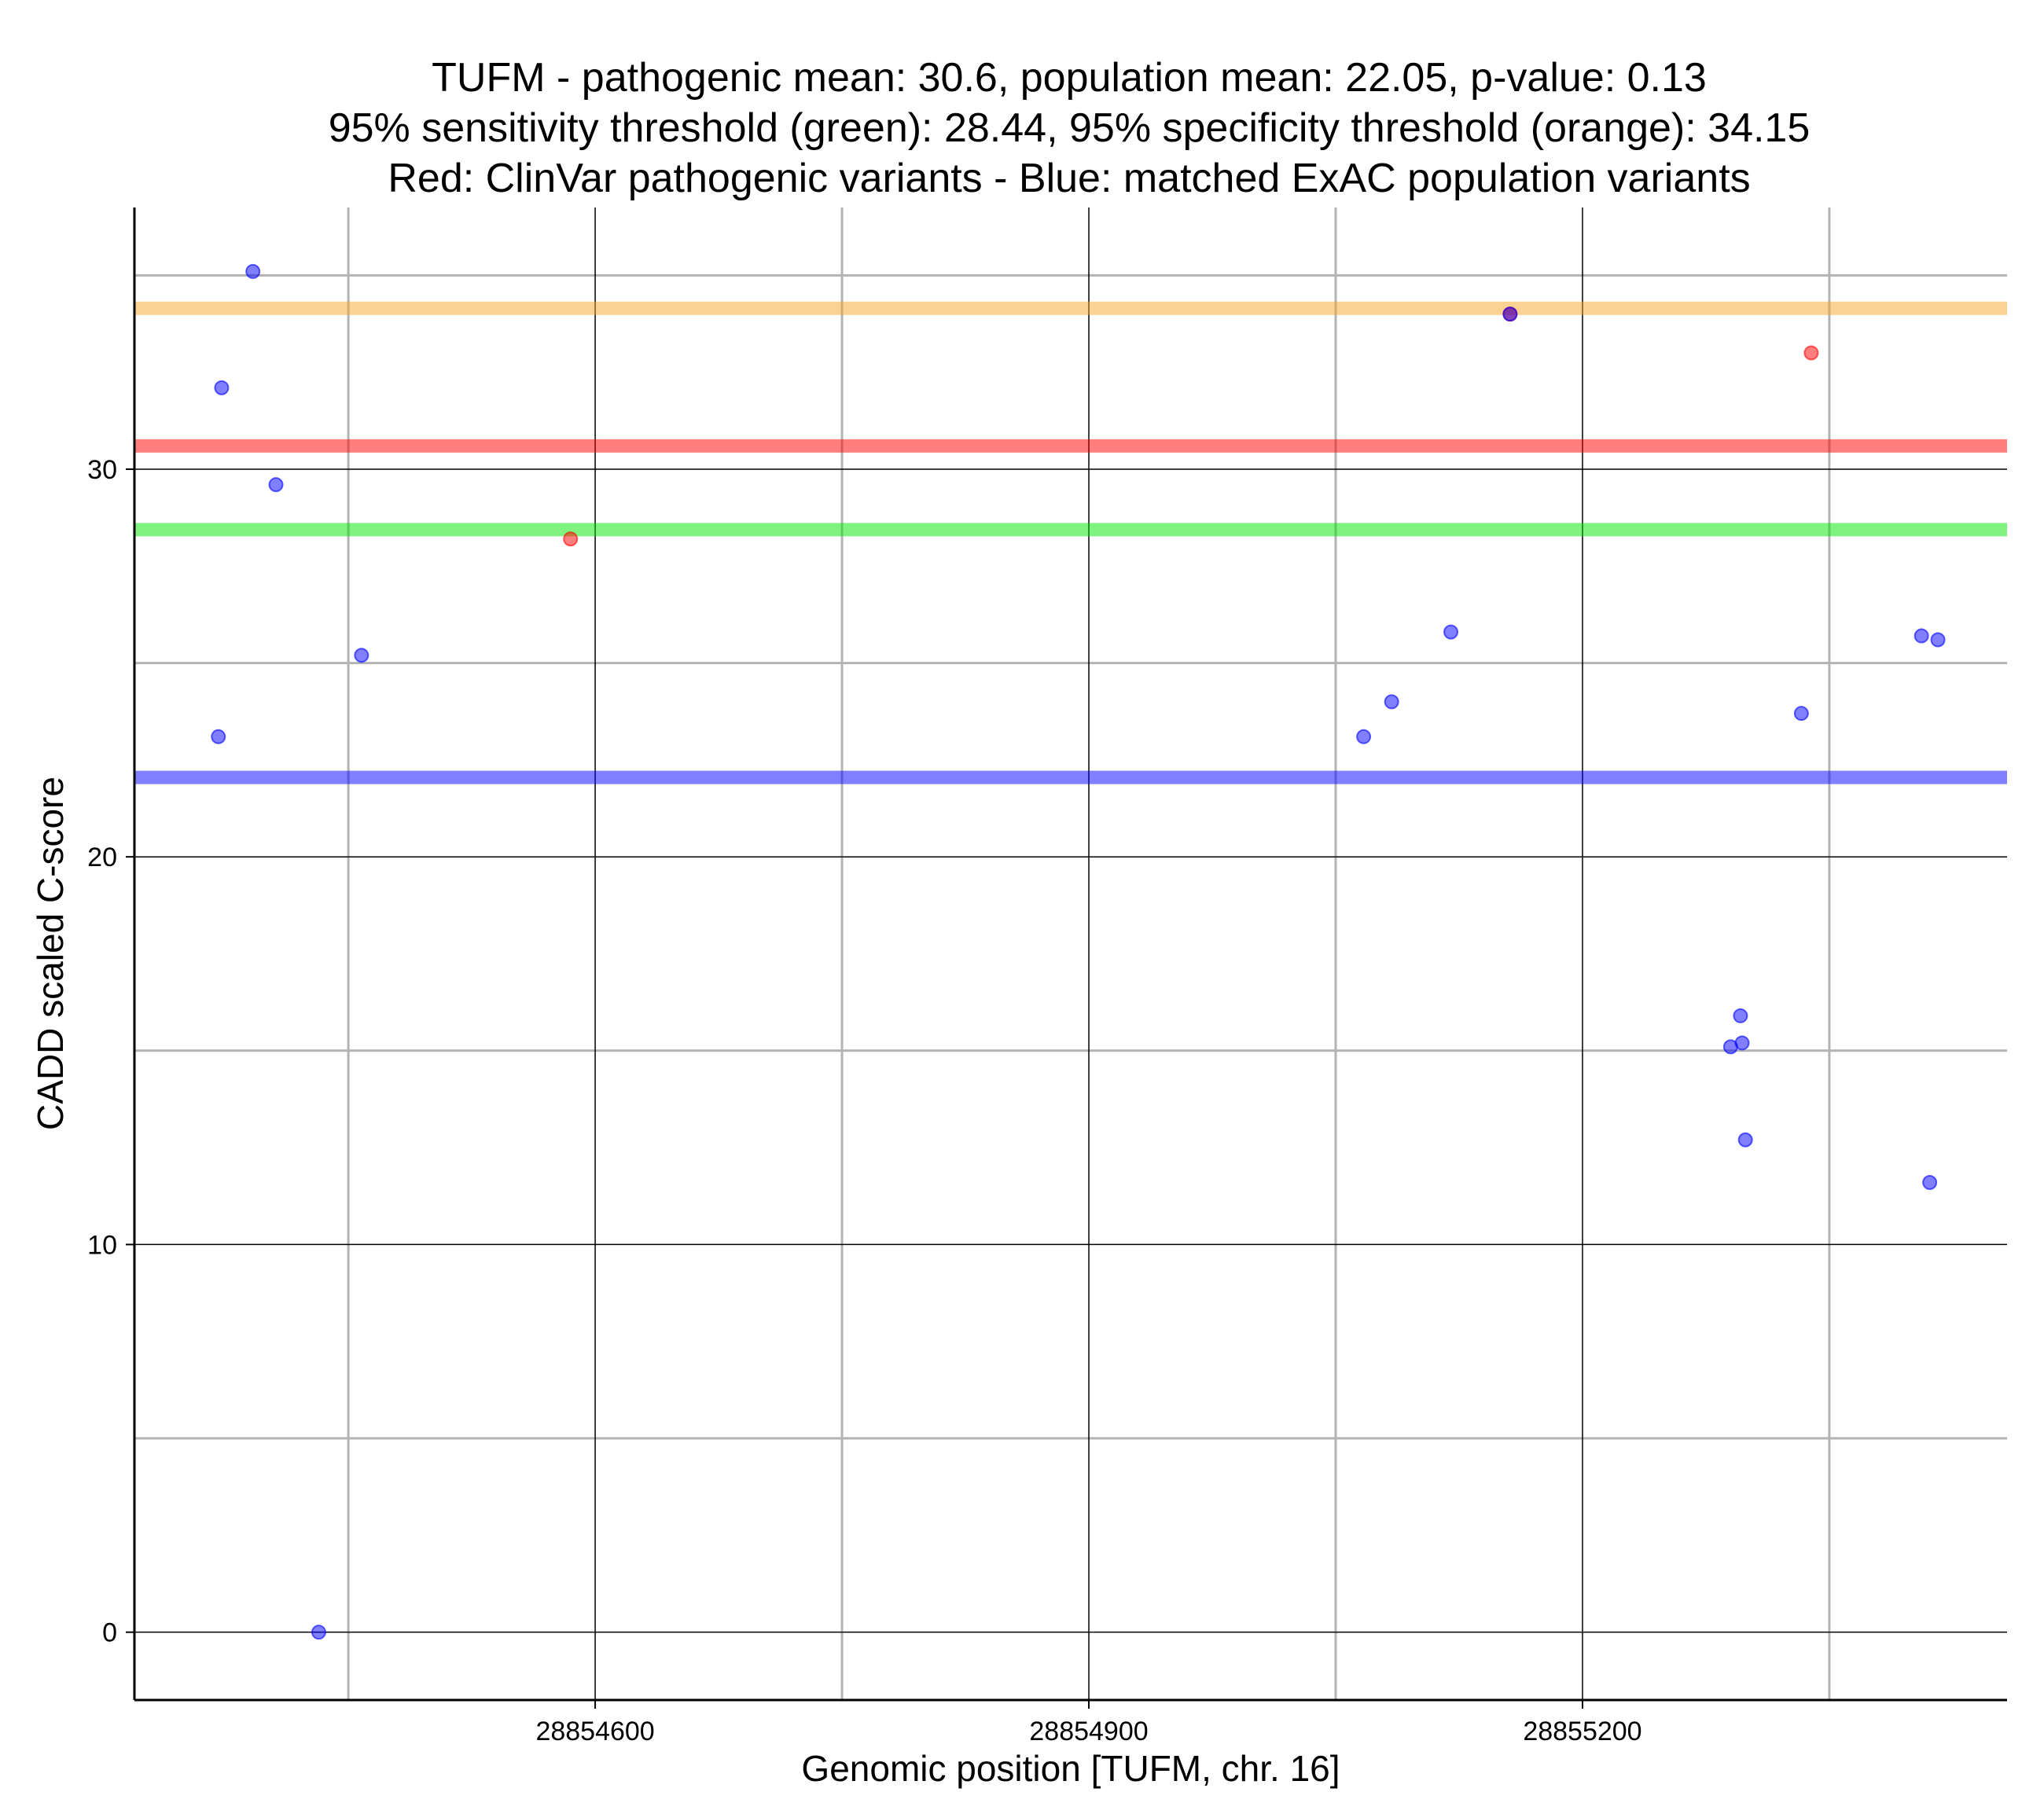 This screenshot has height=1814, width=2044. What do you see at coordinates (102, 1245) in the screenshot?
I see `y-tick-label: 10` at bounding box center [102, 1245].